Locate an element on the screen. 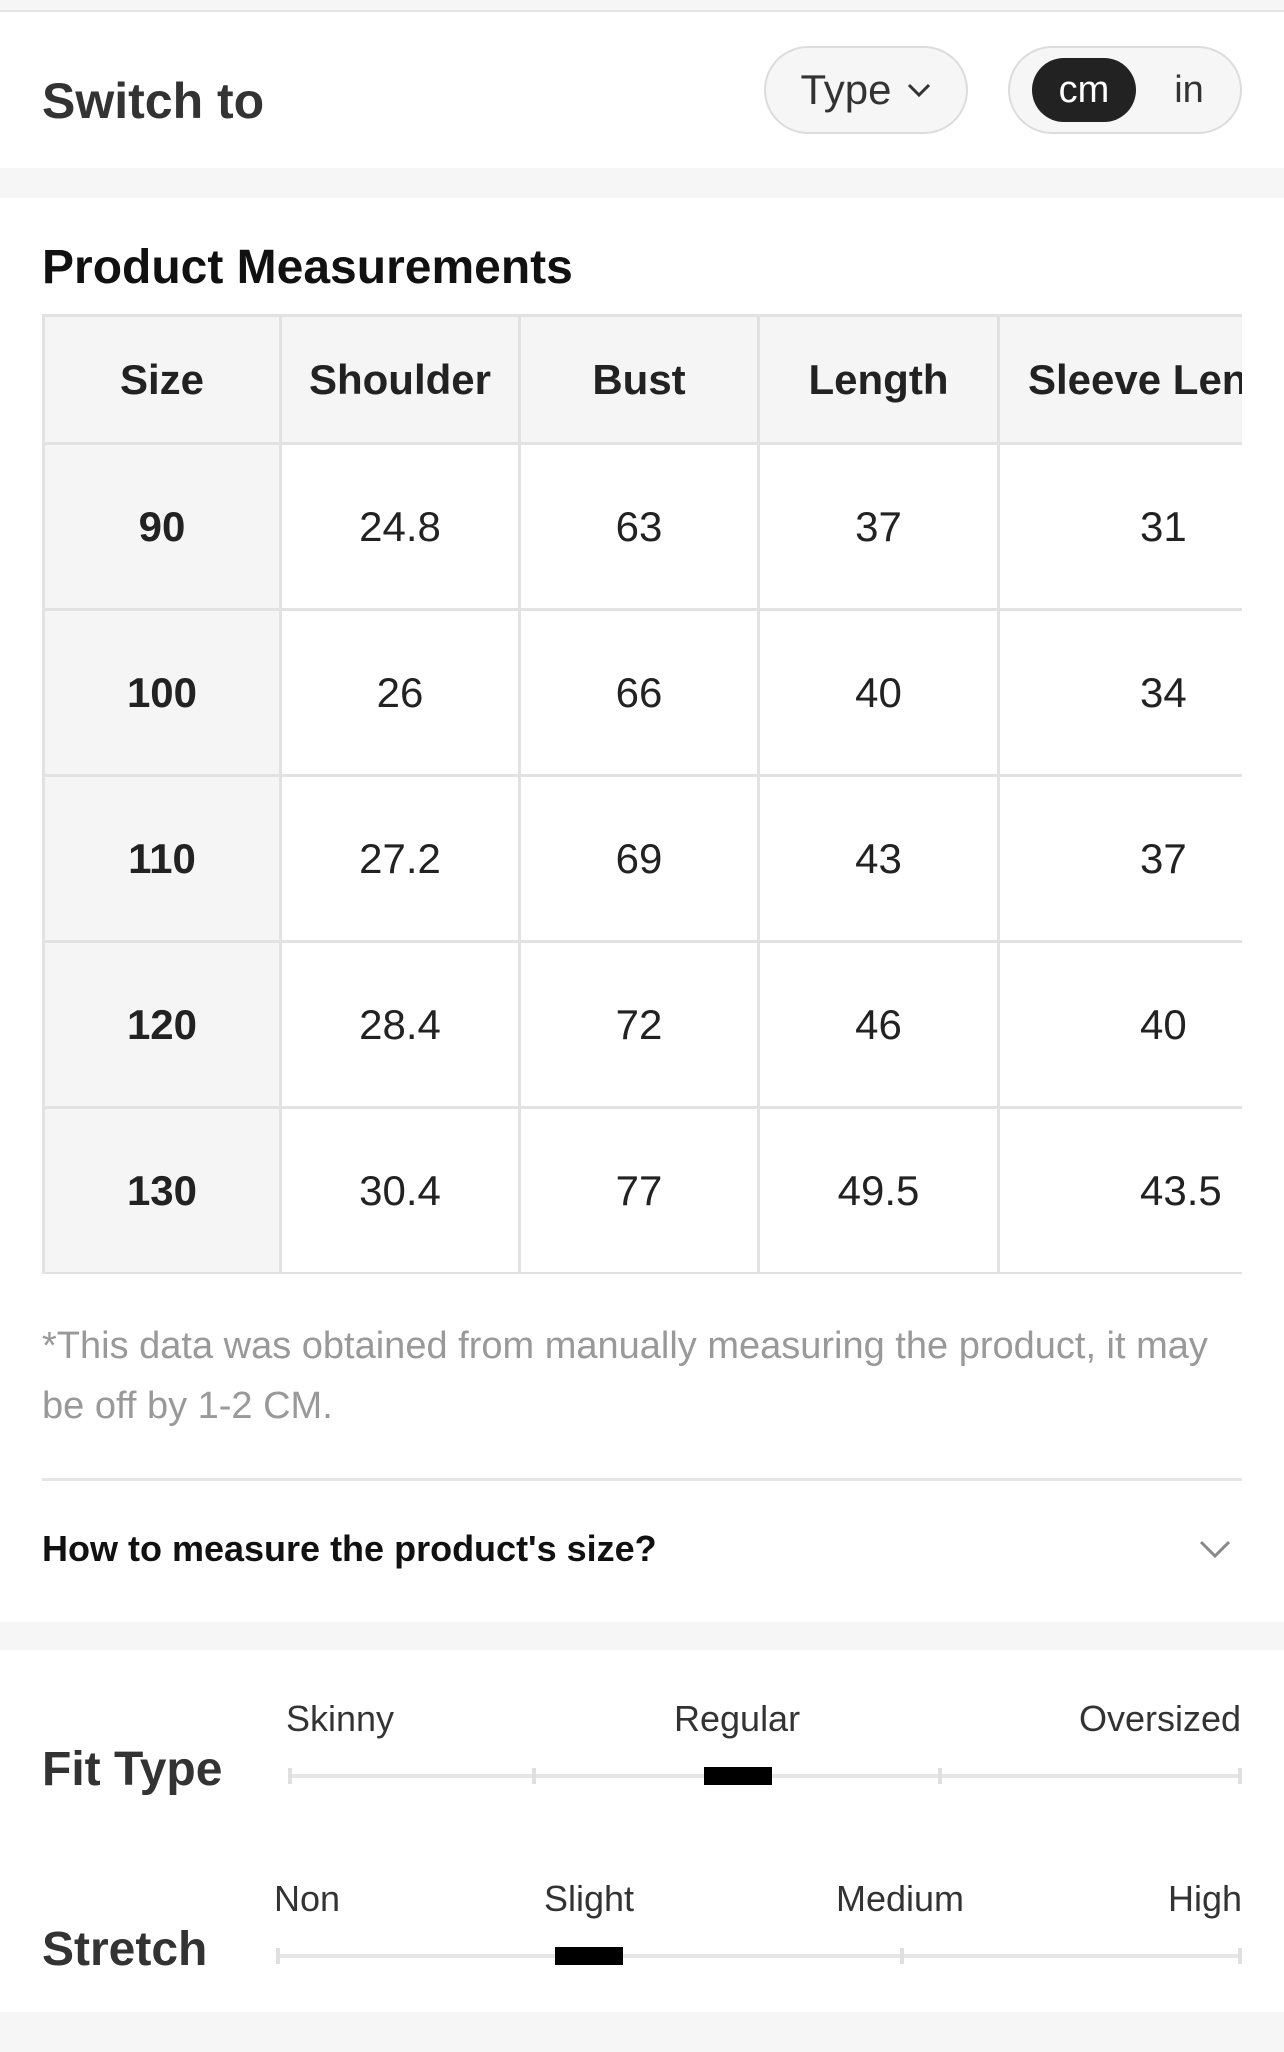 The width and height of the screenshot is (1284, 2052). table-cell: 27.2 is located at coordinates (400, 858).